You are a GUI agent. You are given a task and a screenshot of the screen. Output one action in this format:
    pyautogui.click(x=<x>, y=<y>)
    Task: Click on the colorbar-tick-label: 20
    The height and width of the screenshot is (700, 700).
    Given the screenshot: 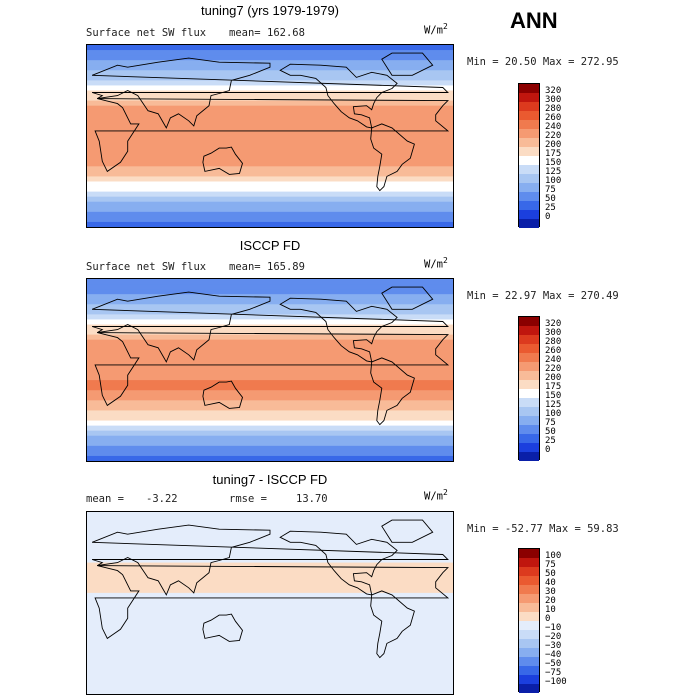 What is the action you would take?
    pyautogui.click(x=550, y=601)
    